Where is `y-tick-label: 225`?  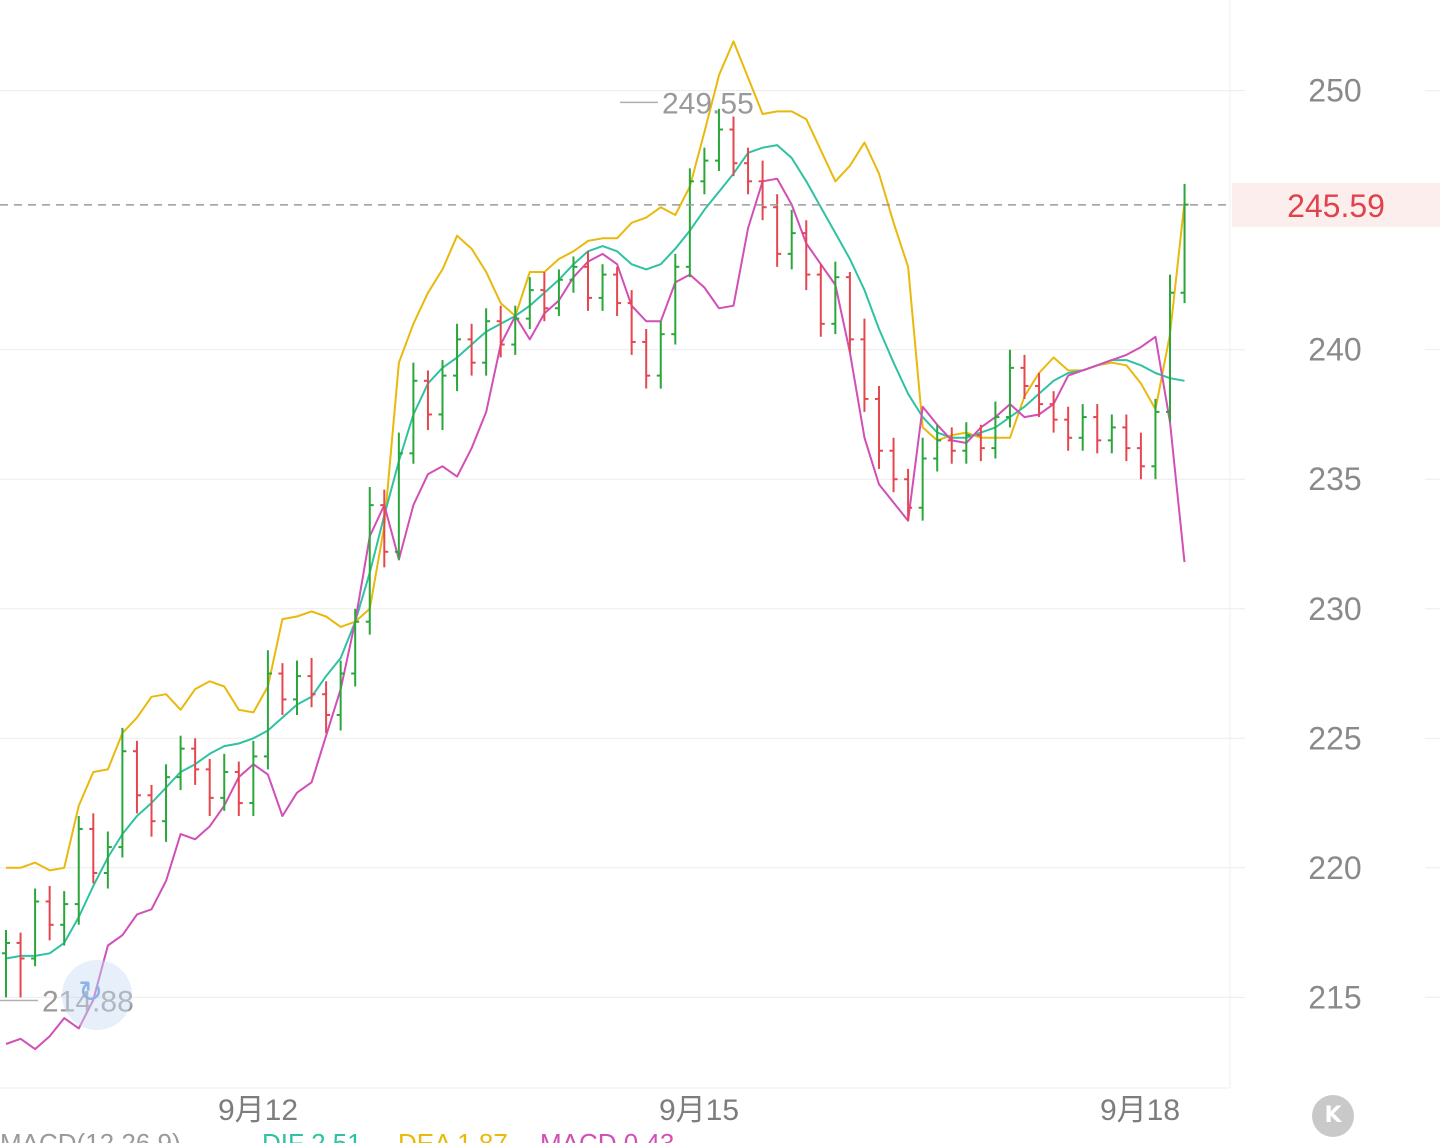 y-tick-label: 225 is located at coordinates (1334, 738).